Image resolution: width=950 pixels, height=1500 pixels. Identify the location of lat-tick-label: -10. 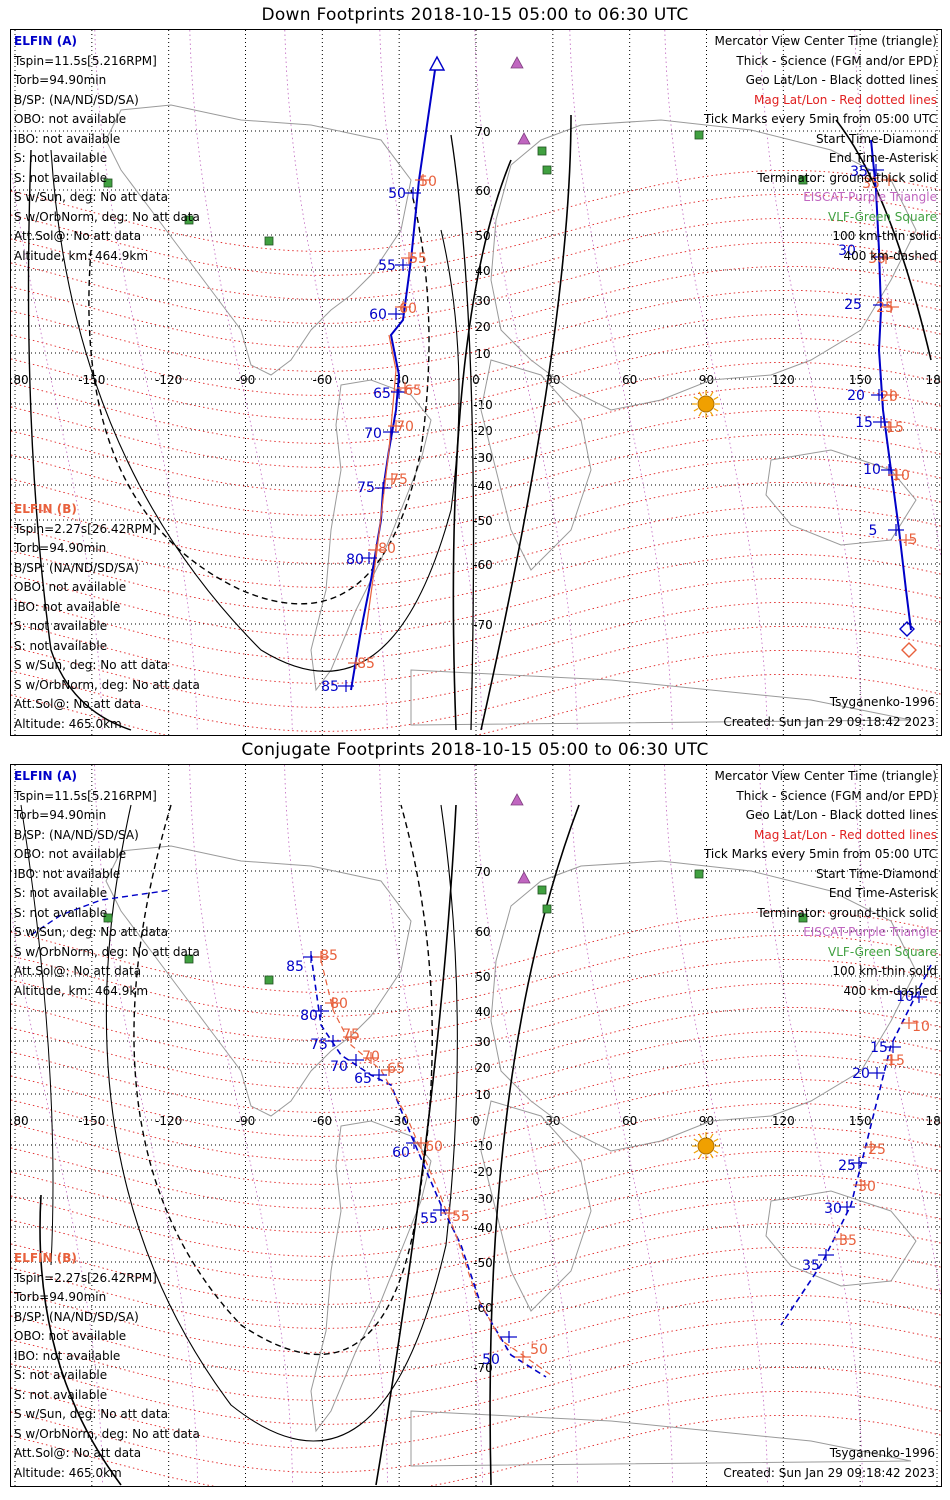
(483, 1146).